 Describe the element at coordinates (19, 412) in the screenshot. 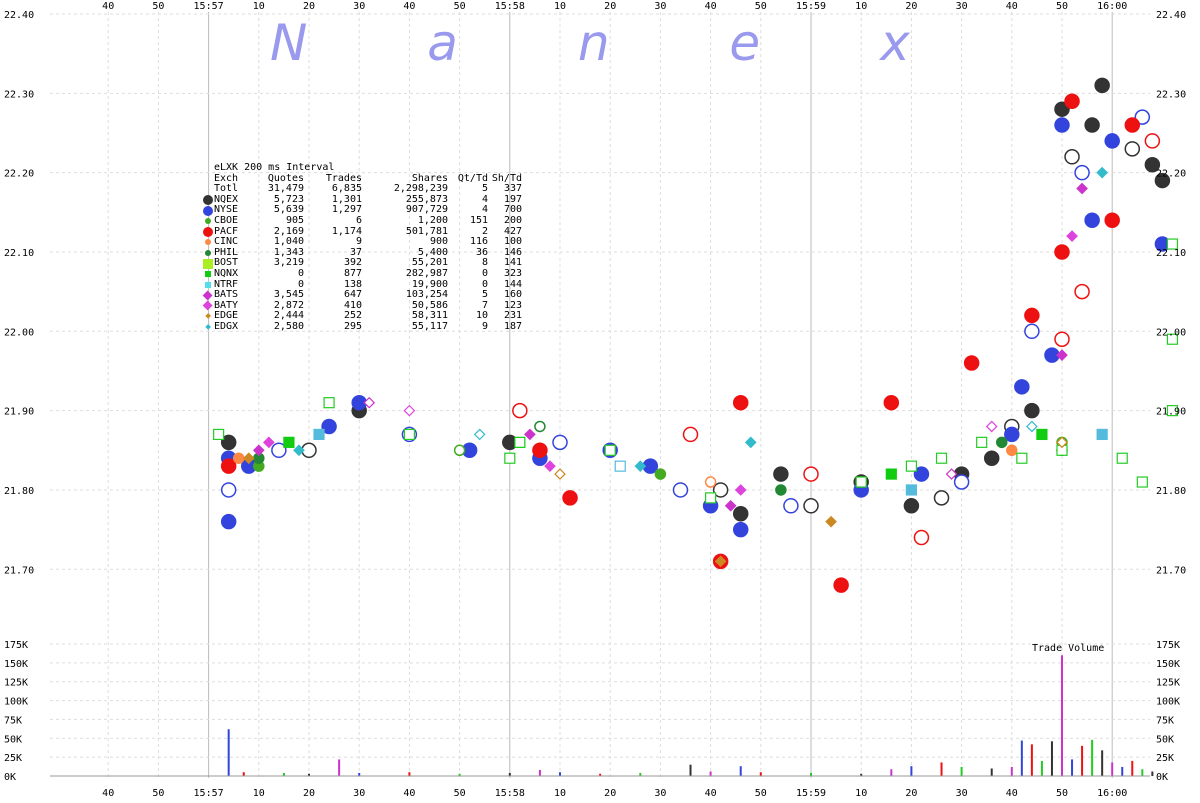

I see `y-tick-label-left: 21.90` at that location.